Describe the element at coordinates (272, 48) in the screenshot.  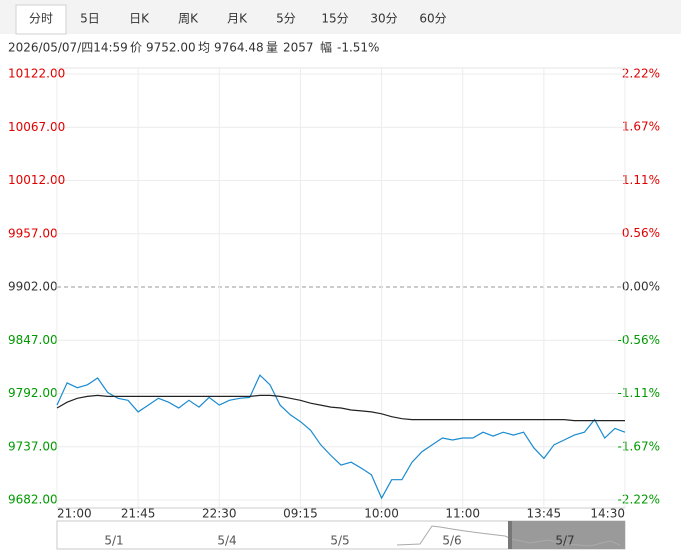
I see `info-vol-label: 量` at that location.